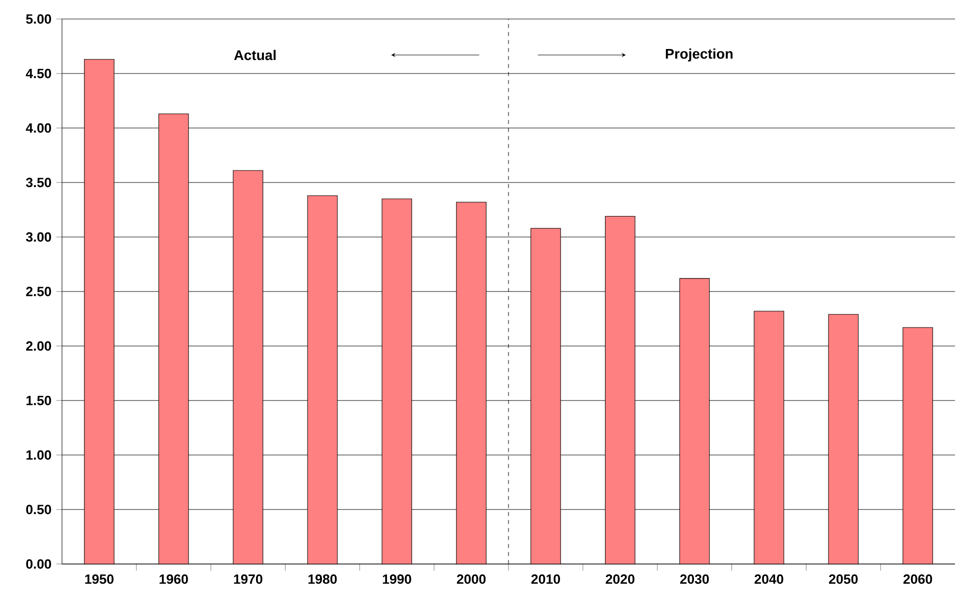 The image size is (956, 601). Describe the element at coordinates (255, 55) in the screenshot. I see `annotation: Actual` at that location.